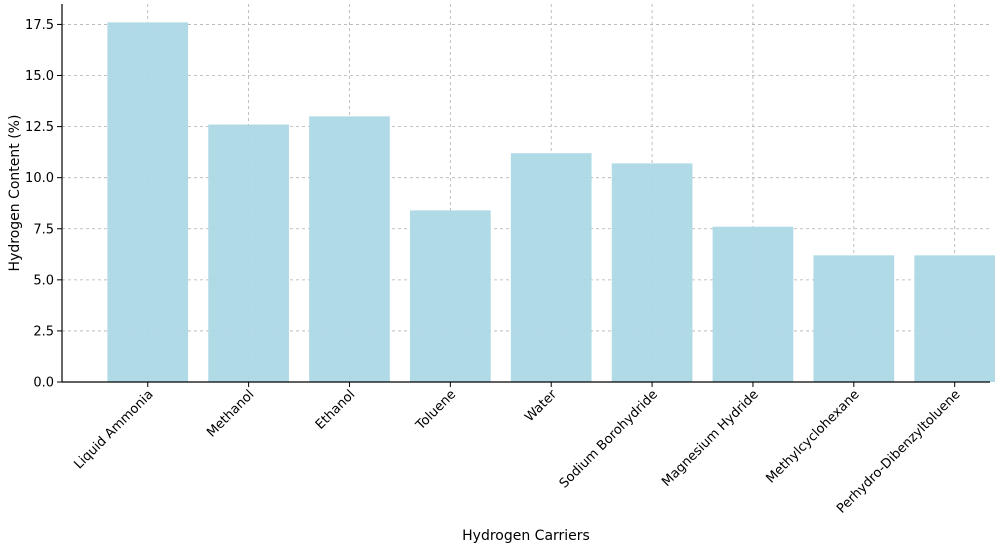  I want to click on x-tick-label: Liquid Ammonia, so click(113, 429).